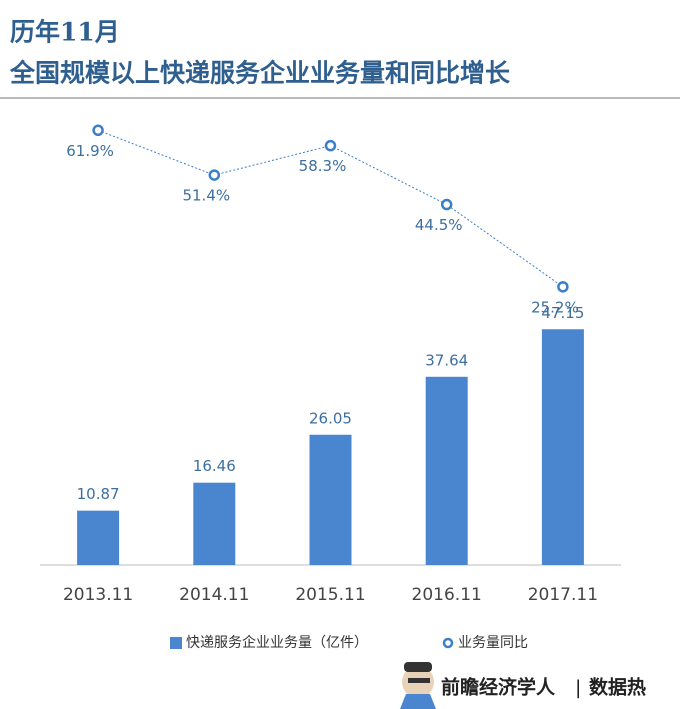  Describe the element at coordinates (214, 466) in the screenshot. I see `data-label: 16.46` at that location.